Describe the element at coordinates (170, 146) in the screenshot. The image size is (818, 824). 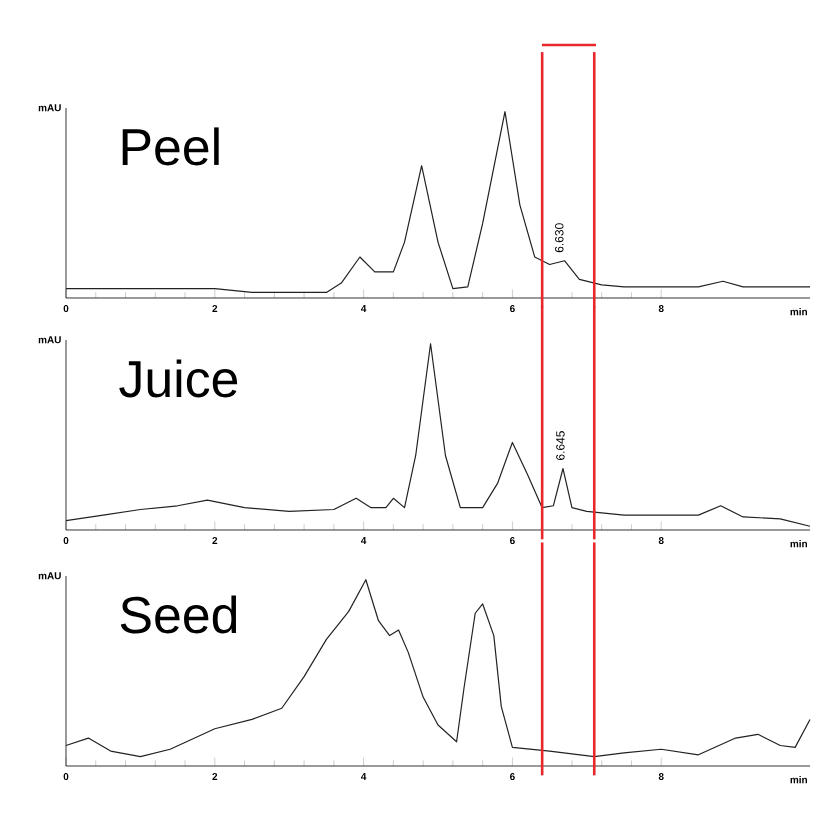
I see `chart-title: Peel` at that location.